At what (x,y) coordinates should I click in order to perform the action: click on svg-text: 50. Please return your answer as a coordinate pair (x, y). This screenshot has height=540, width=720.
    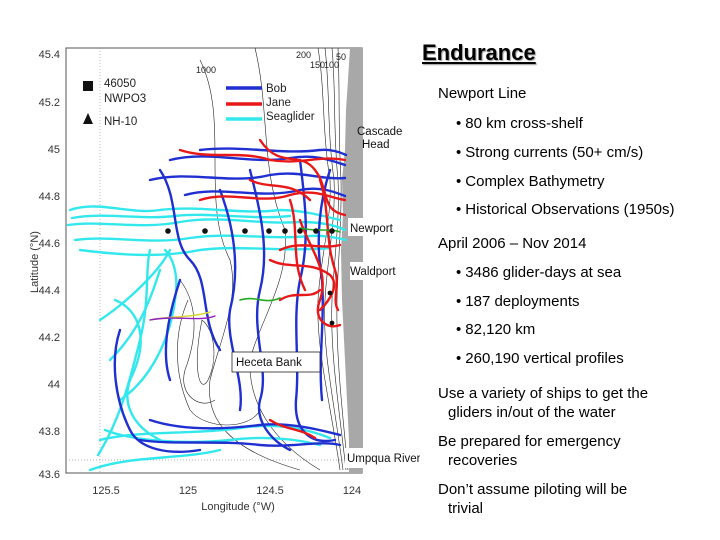
    Looking at the image, I should click on (341, 57).